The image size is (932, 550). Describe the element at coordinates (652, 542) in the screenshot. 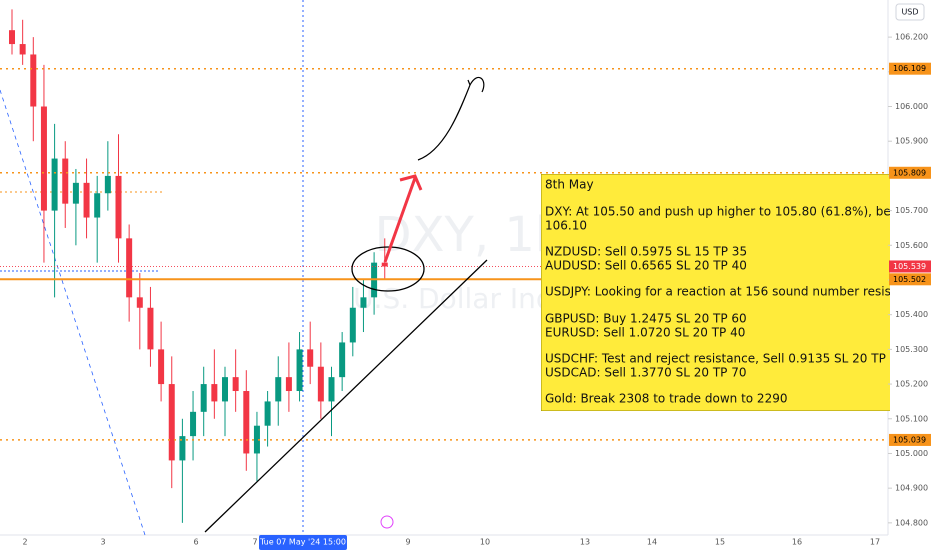

I see `x-tick-label: 14` at that location.